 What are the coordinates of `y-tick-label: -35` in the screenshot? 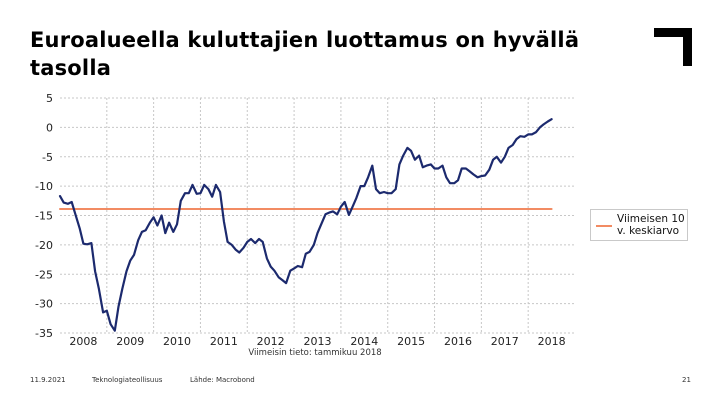 It's located at (44, 333).